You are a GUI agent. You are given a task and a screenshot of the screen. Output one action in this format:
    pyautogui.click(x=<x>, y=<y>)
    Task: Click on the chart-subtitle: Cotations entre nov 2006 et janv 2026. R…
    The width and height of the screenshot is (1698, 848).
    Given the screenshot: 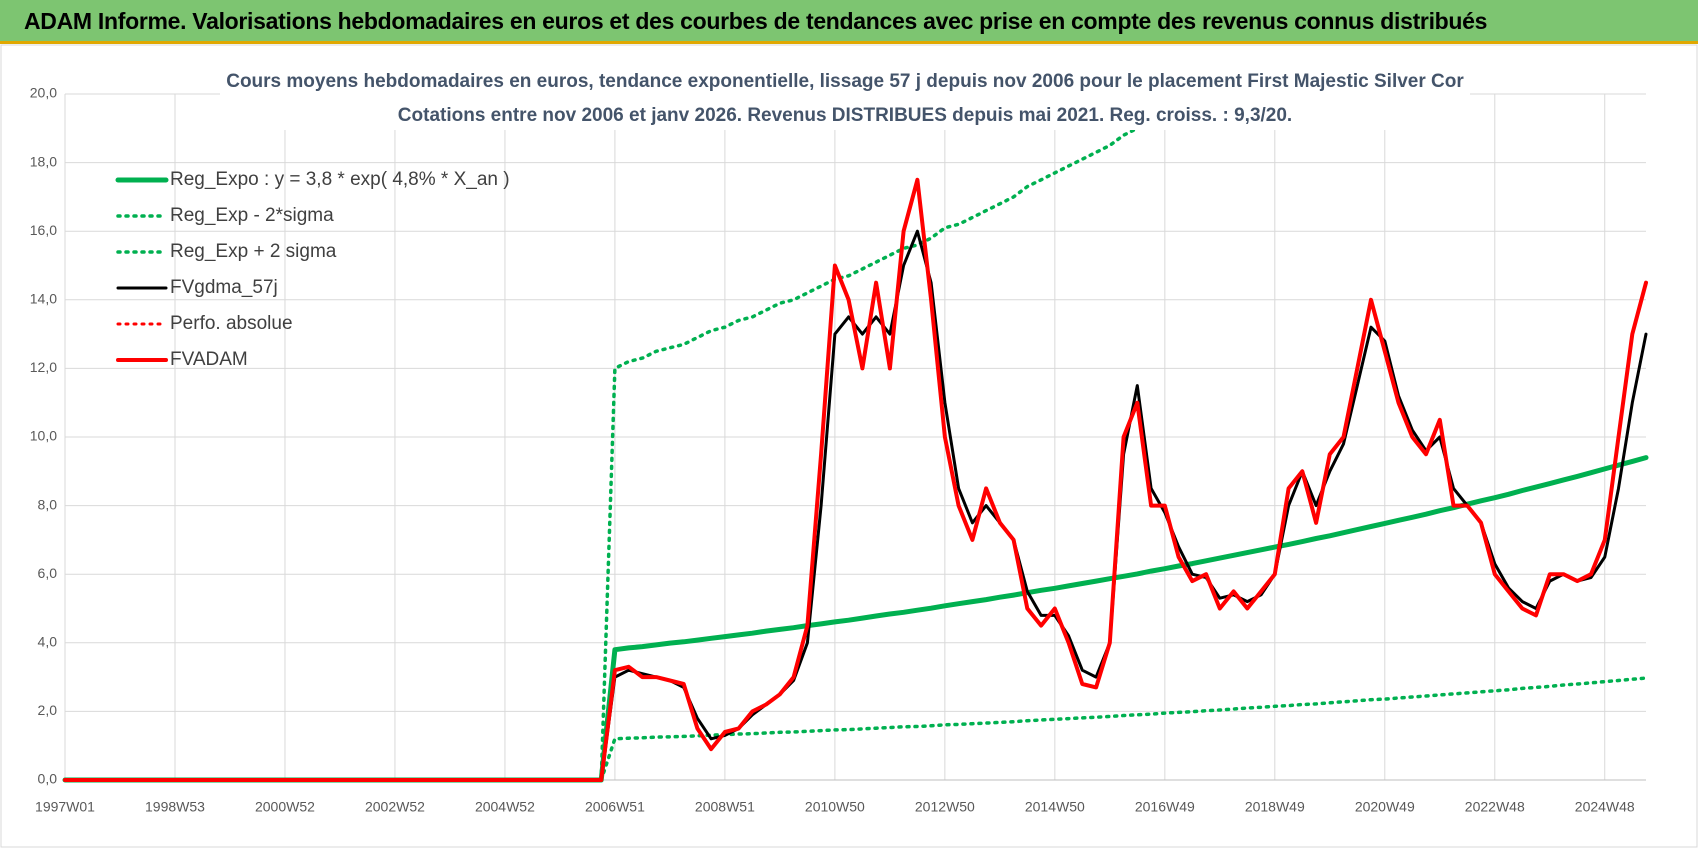 What is the action you would take?
    pyautogui.click(x=845, y=115)
    